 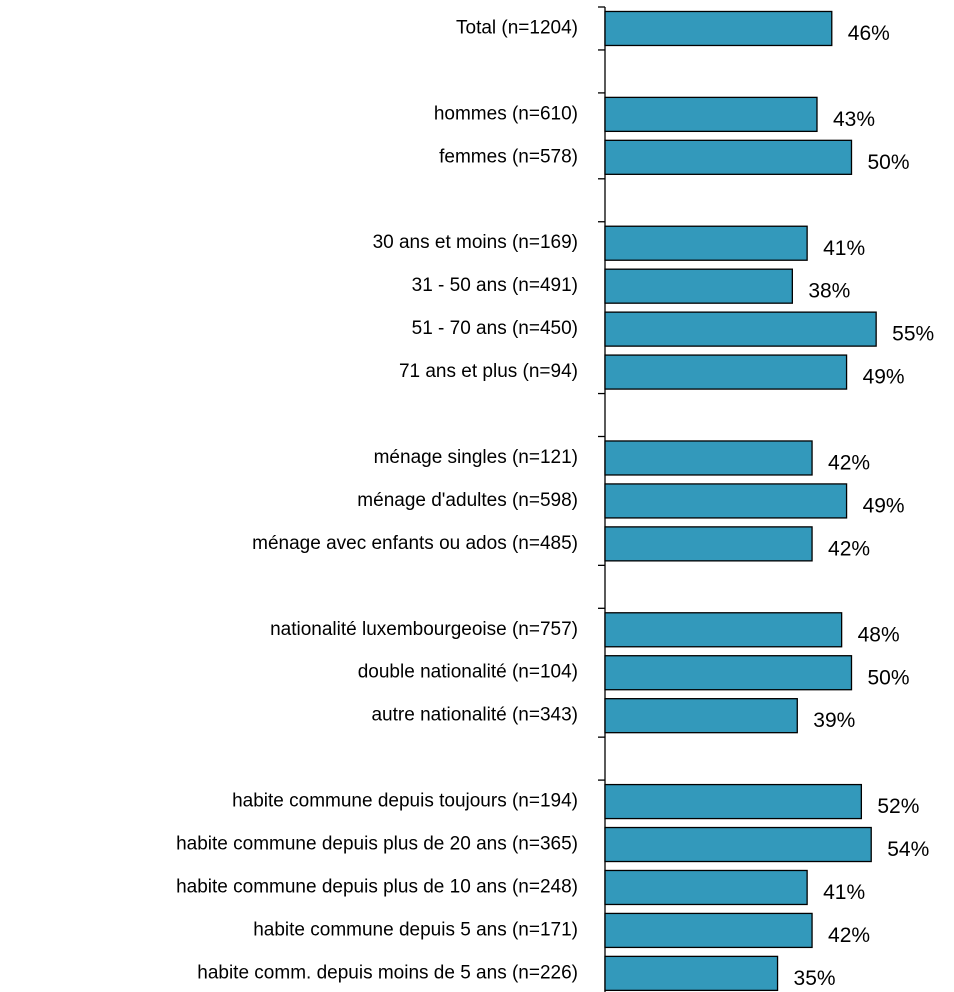 I want to click on category-label: hommes (n=610), so click(x=506, y=113).